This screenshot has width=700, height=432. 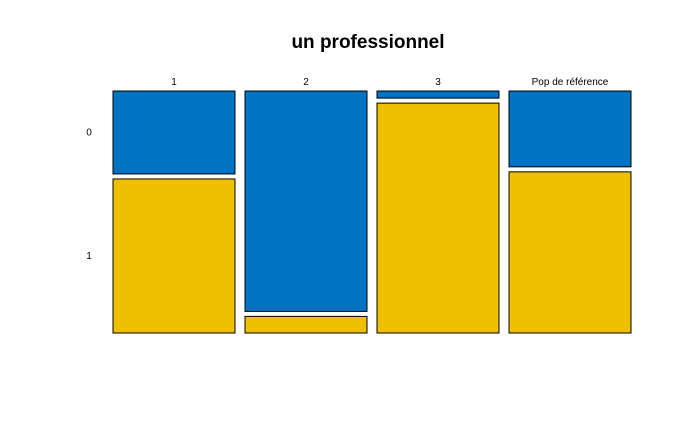 I want to click on column-label: 3, so click(x=438, y=82).